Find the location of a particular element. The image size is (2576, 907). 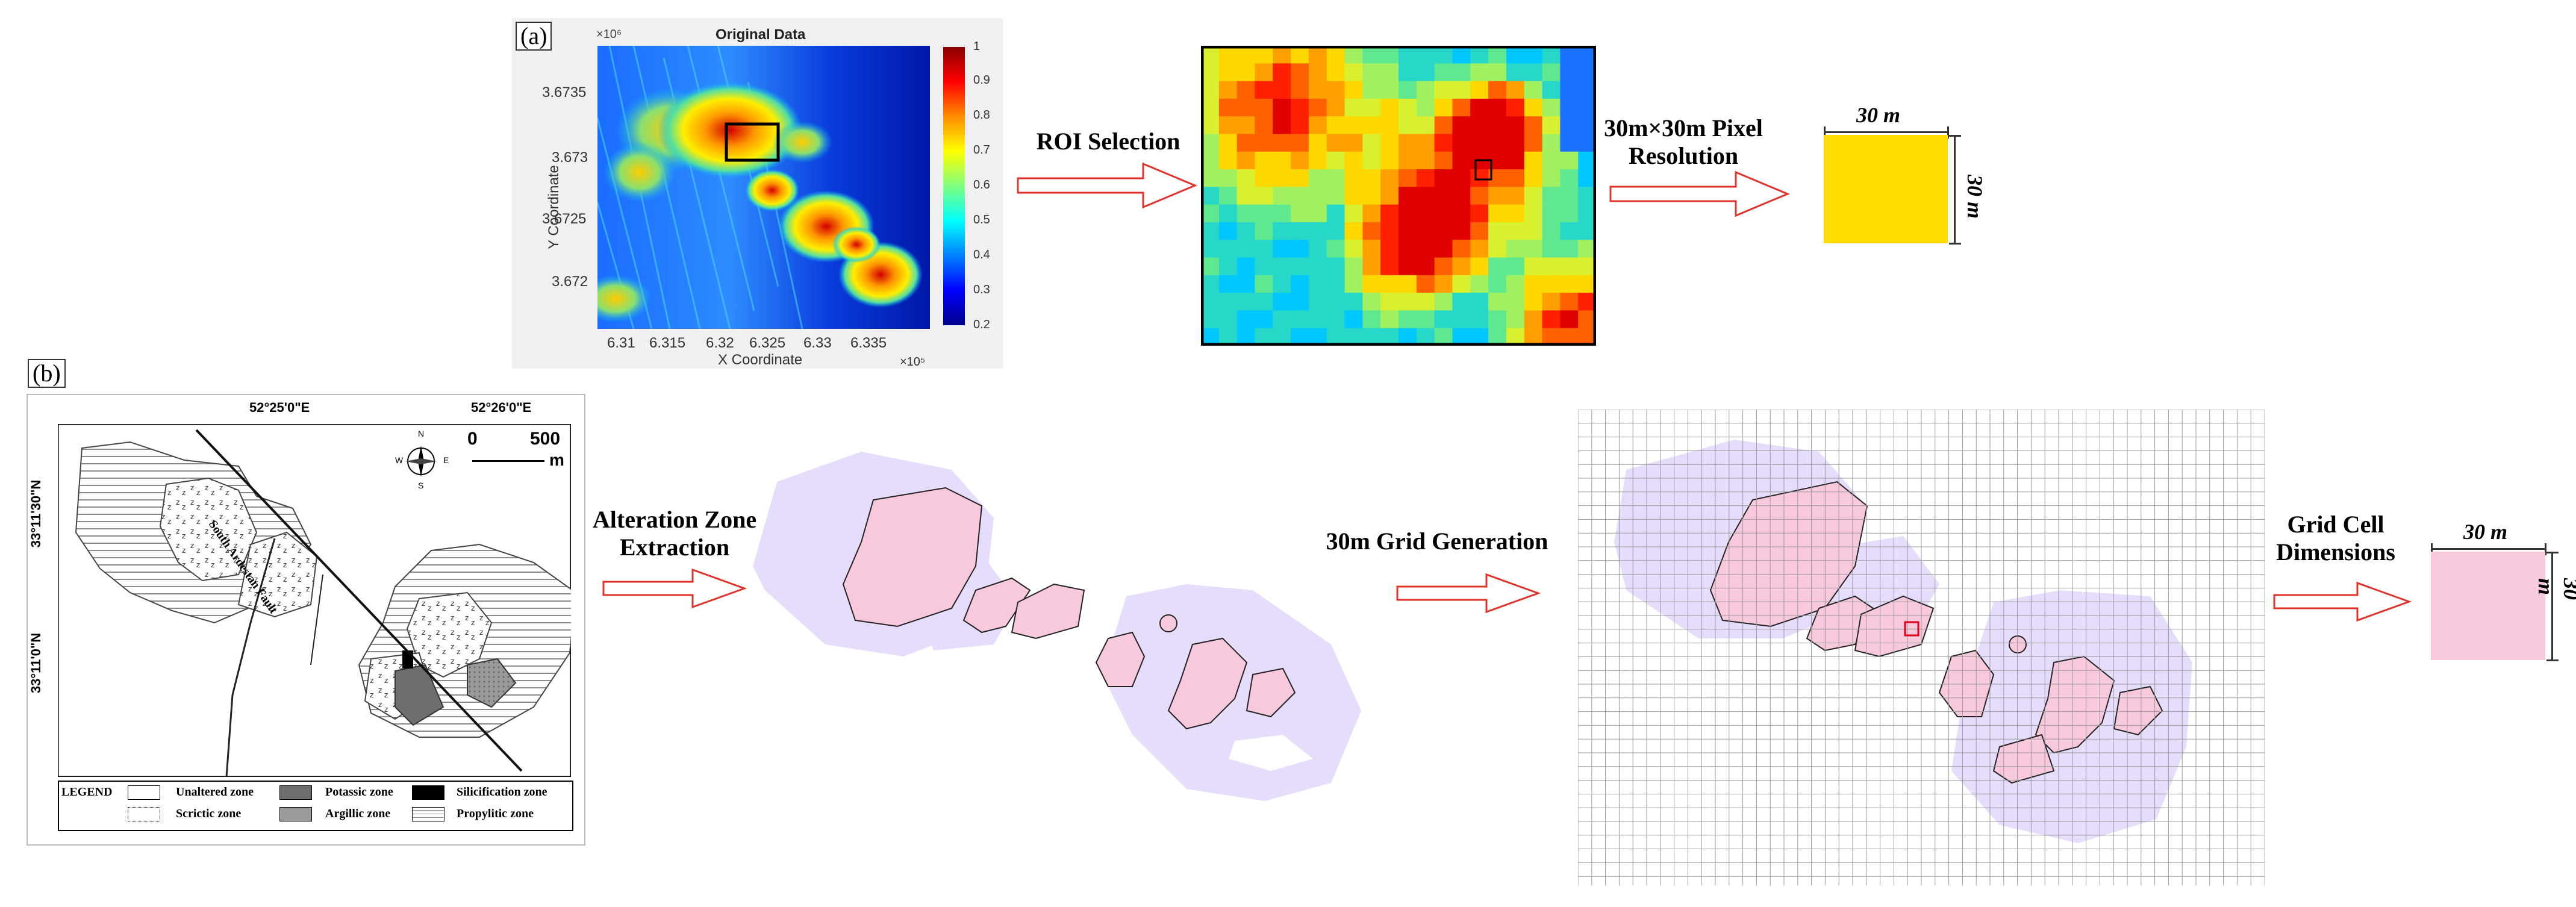

x-tick: 6.325 is located at coordinates (767, 343).